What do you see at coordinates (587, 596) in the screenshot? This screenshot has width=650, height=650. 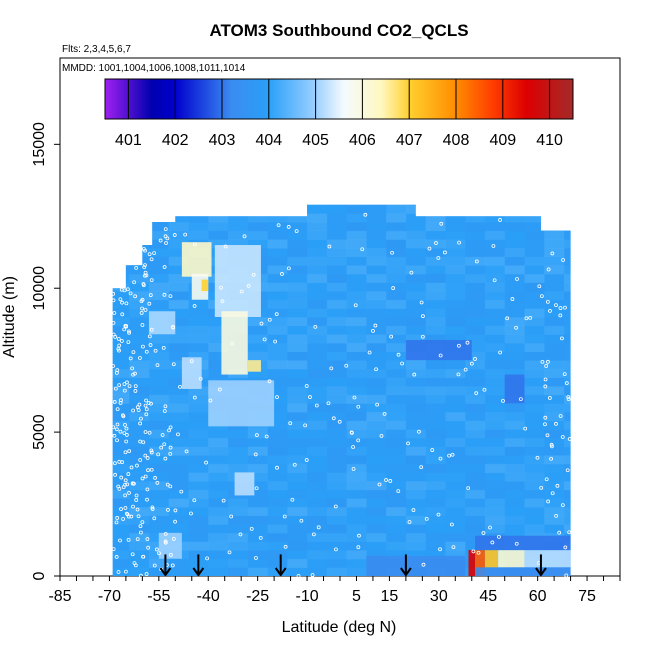 I see `x-tick-label: 75` at bounding box center [587, 596].